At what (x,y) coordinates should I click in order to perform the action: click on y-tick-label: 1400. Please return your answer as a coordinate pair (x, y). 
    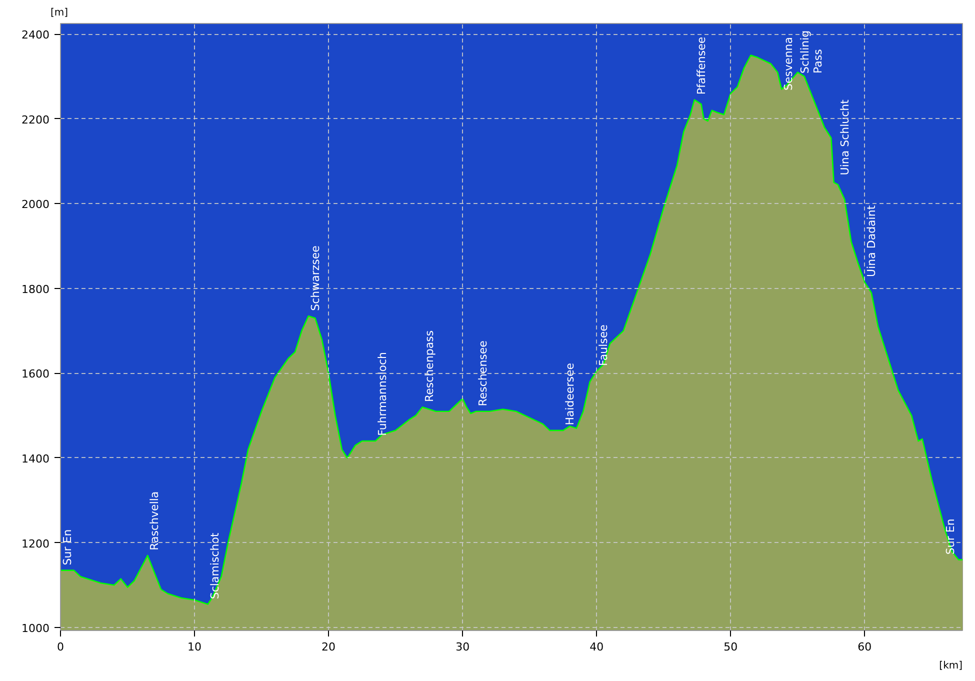
    Looking at the image, I should click on (36, 459).